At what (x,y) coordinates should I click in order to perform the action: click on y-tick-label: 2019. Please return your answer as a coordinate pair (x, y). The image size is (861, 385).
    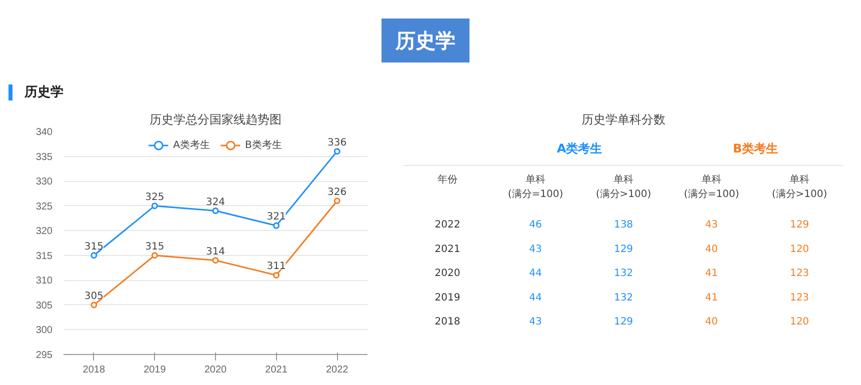
    Looking at the image, I should click on (447, 298).